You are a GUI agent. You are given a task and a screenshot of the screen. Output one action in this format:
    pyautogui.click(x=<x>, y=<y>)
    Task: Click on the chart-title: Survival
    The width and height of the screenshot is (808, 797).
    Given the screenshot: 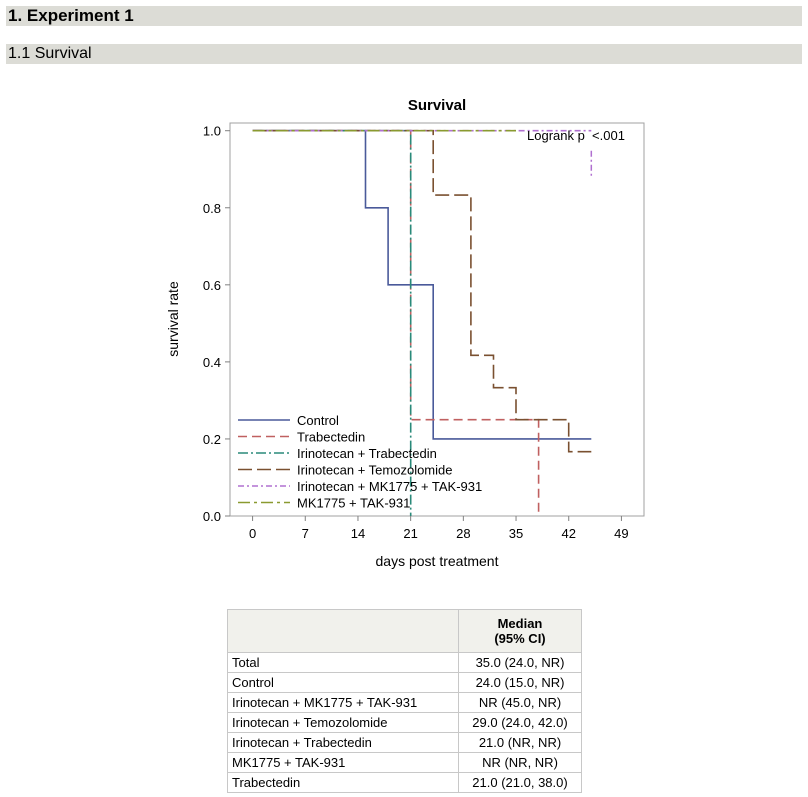 What is the action you would take?
    pyautogui.click(x=437, y=105)
    